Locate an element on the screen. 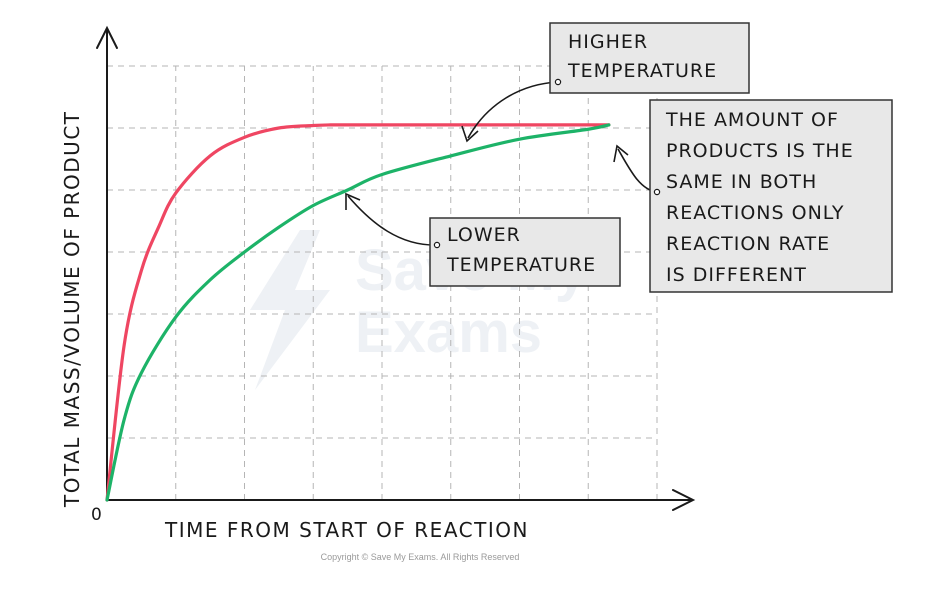  callout-higher-arrow is located at coordinates (513, 110).